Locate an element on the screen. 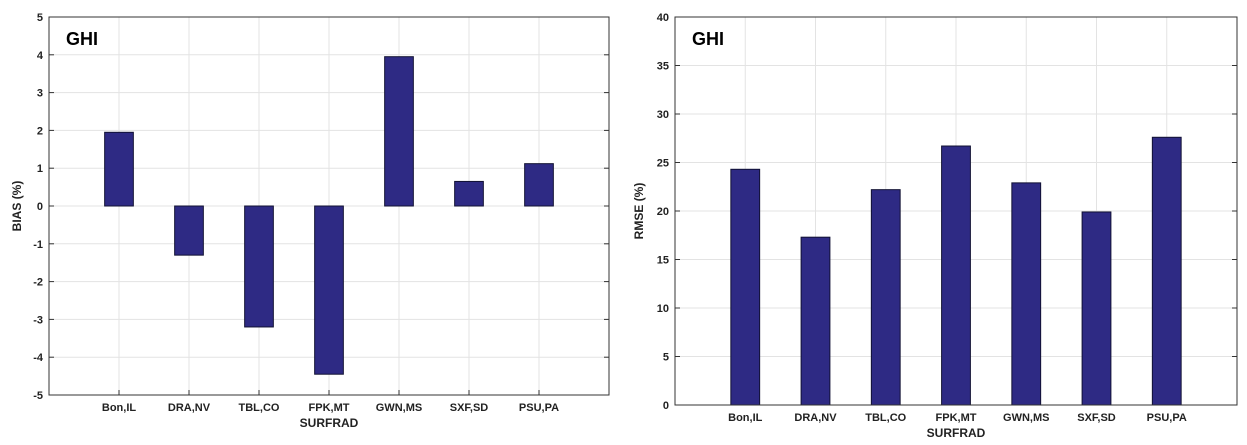 This screenshot has width=1247, height=445. y-tick-label: 35 is located at coordinates (663, 67).